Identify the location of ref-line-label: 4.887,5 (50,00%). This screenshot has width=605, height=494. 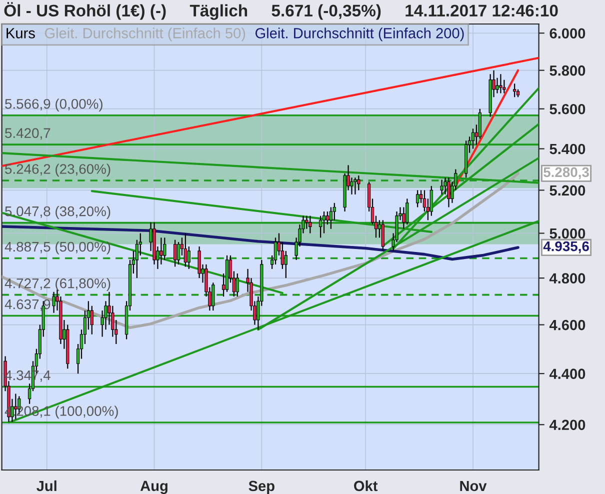
(57, 247).